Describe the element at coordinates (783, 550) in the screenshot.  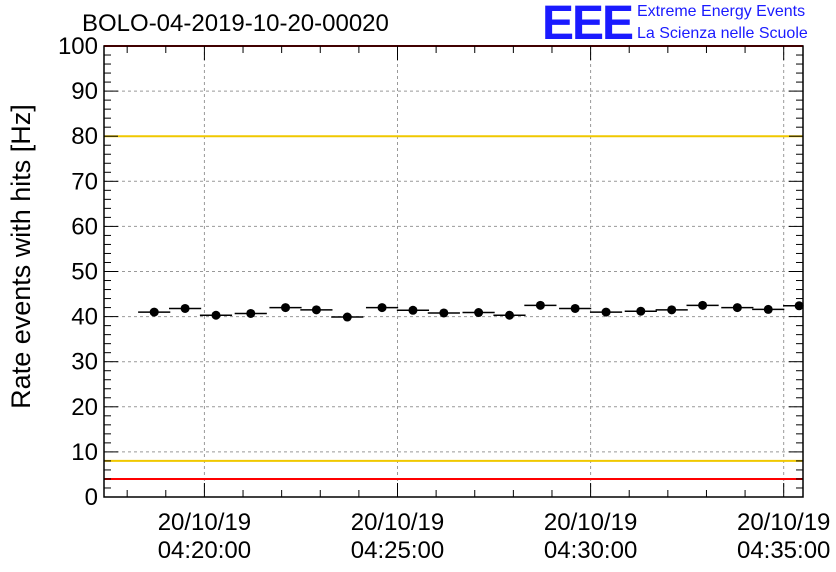
I see `x-tick-label-time: 04:35:00` at that location.